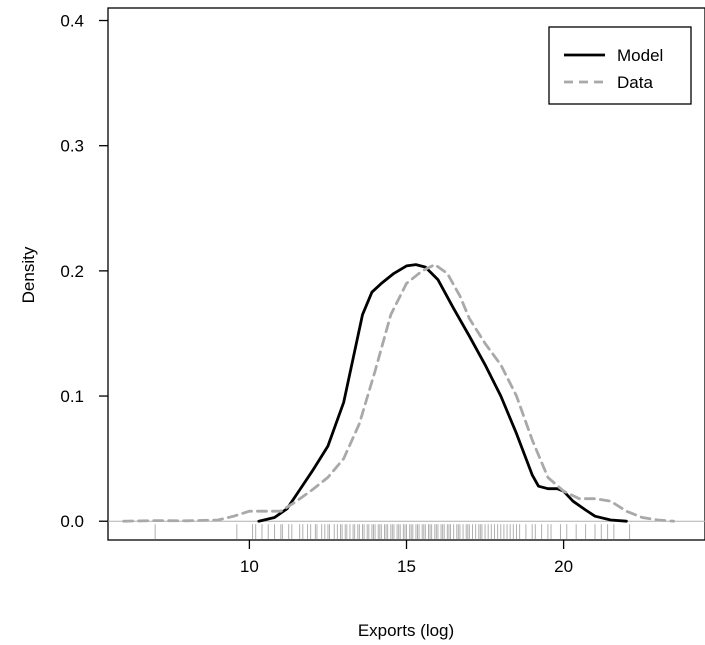  What do you see at coordinates (249, 566) in the screenshot?
I see `x-tick-label: 10` at bounding box center [249, 566].